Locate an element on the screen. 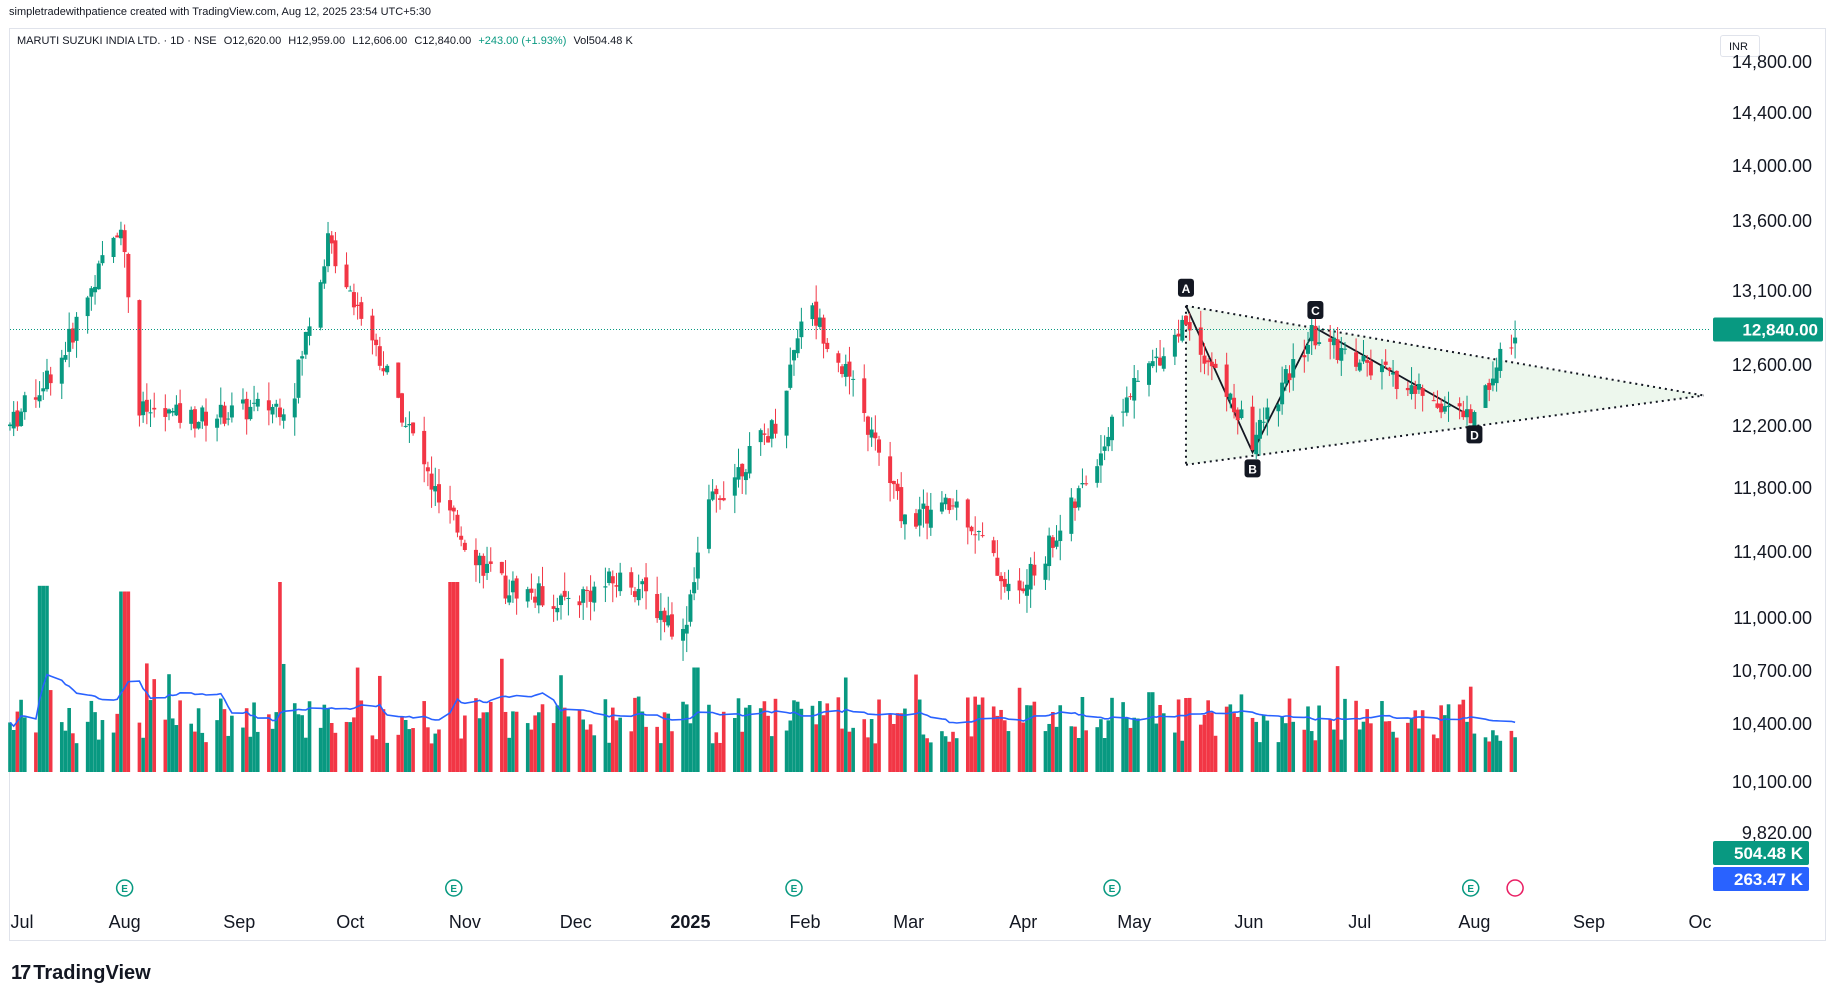  currency-selector: INR is located at coordinates (1740, 46).